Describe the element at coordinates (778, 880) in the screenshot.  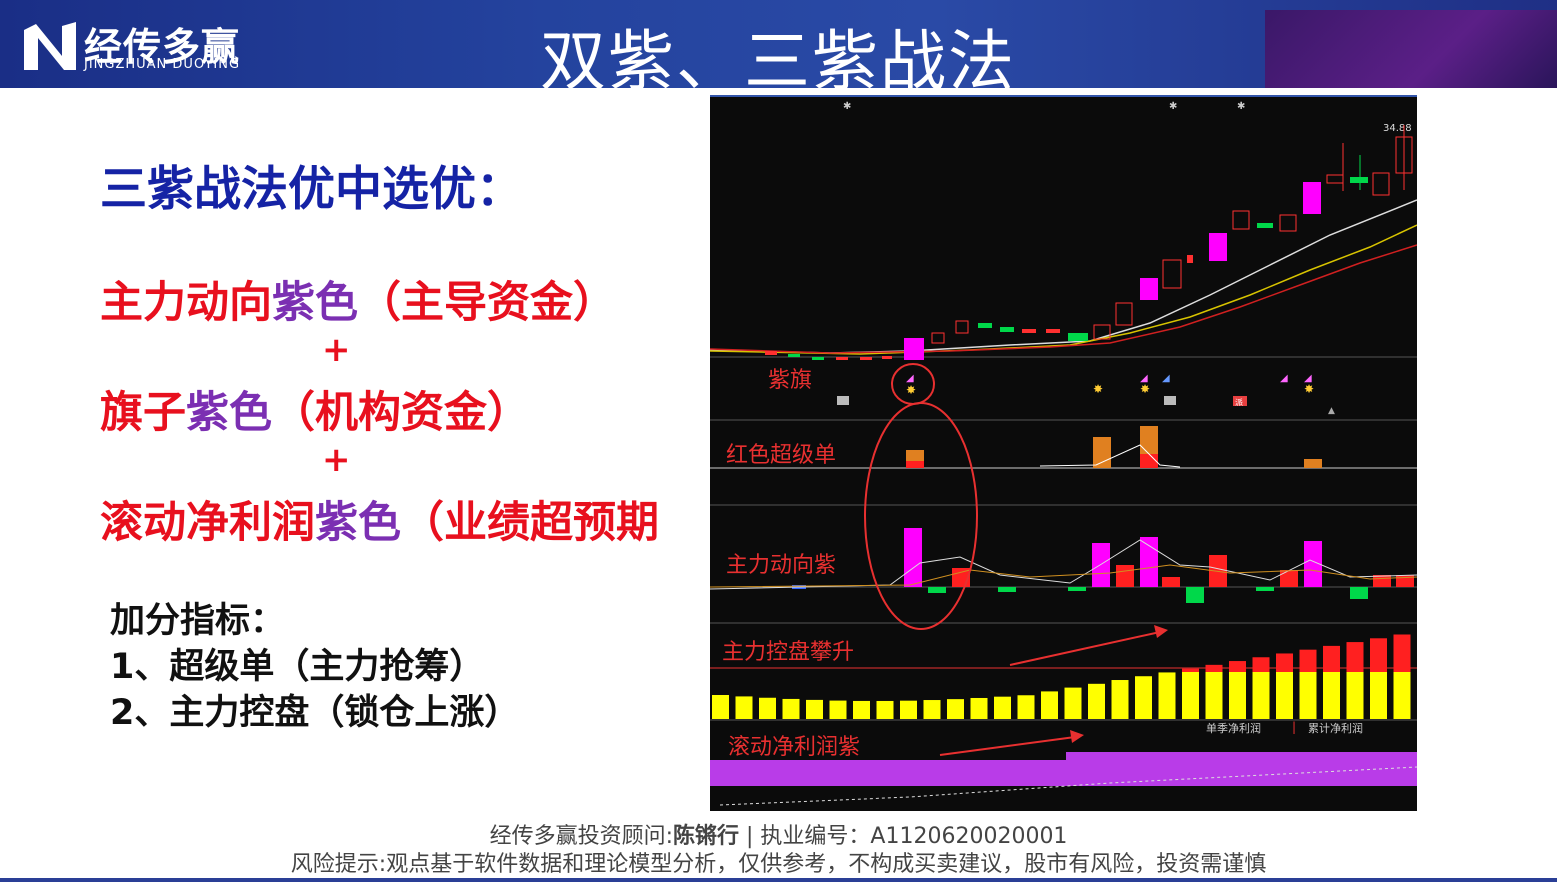
I see `footer-line` at that location.